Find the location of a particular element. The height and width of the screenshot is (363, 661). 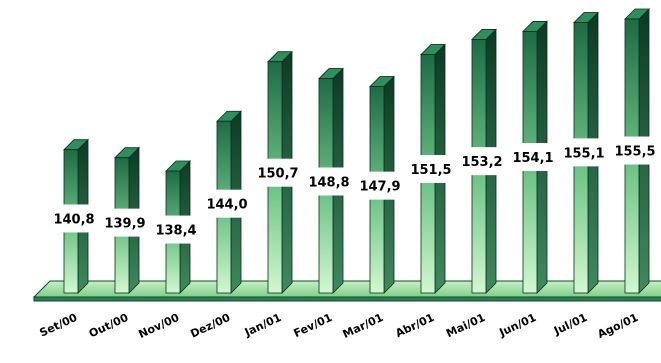

x-tick-label: Nov/00 is located at coordinates (159, 326).